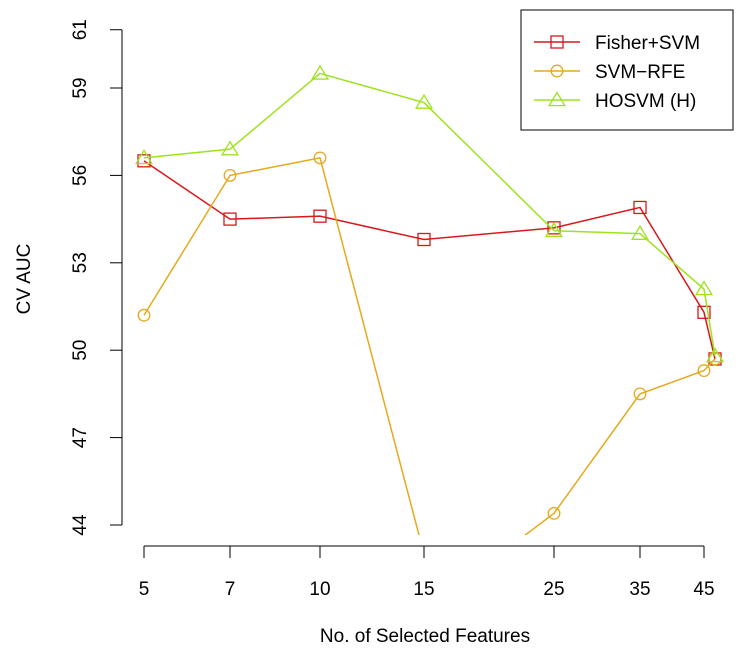  Describe the element at coordinates (319, 589) in the screenshot. I see `x-tick-label: 10` at that location.